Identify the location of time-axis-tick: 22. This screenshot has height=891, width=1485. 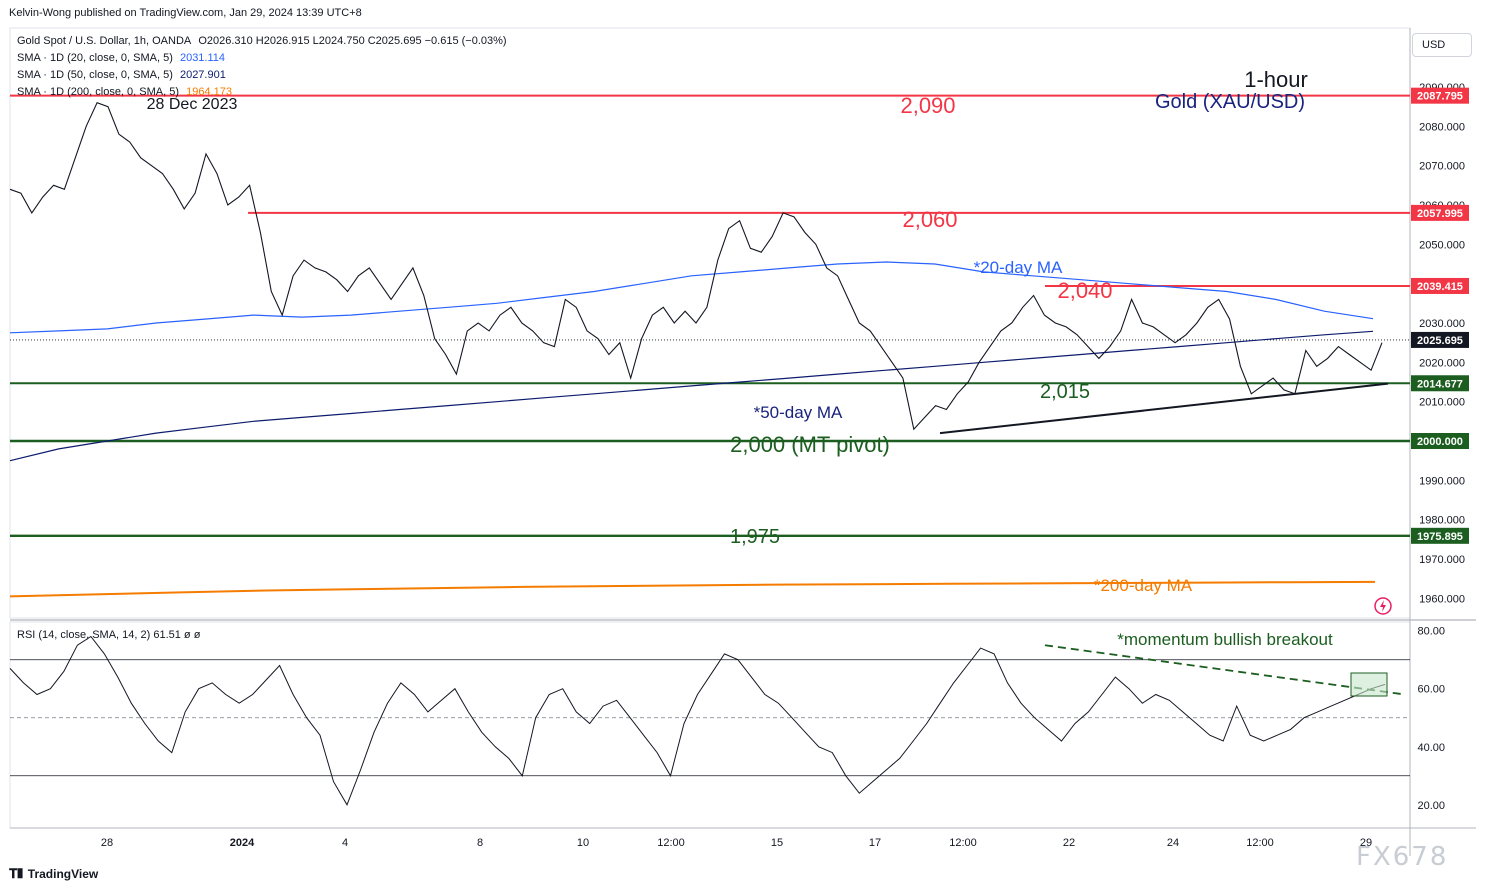
(1069, 843).